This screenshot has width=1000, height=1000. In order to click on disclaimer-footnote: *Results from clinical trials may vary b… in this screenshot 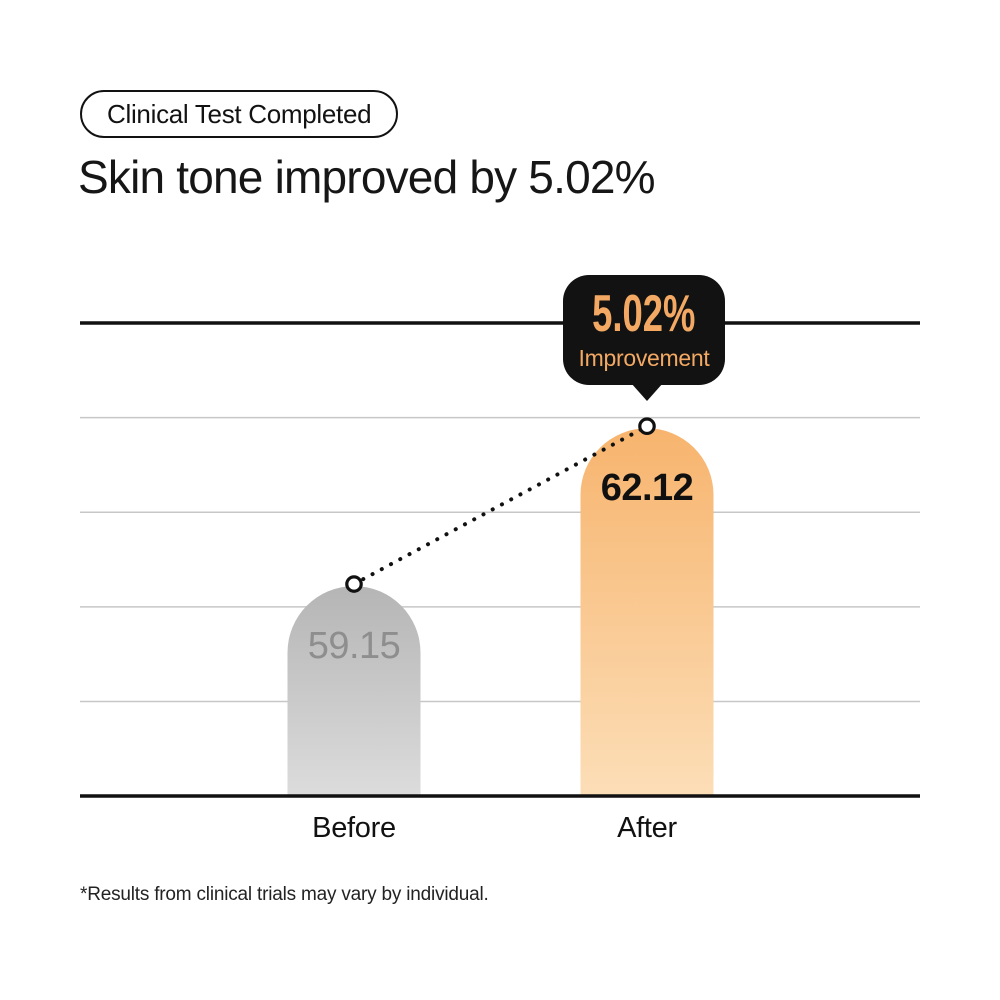, I will do `click(284, 894)`.